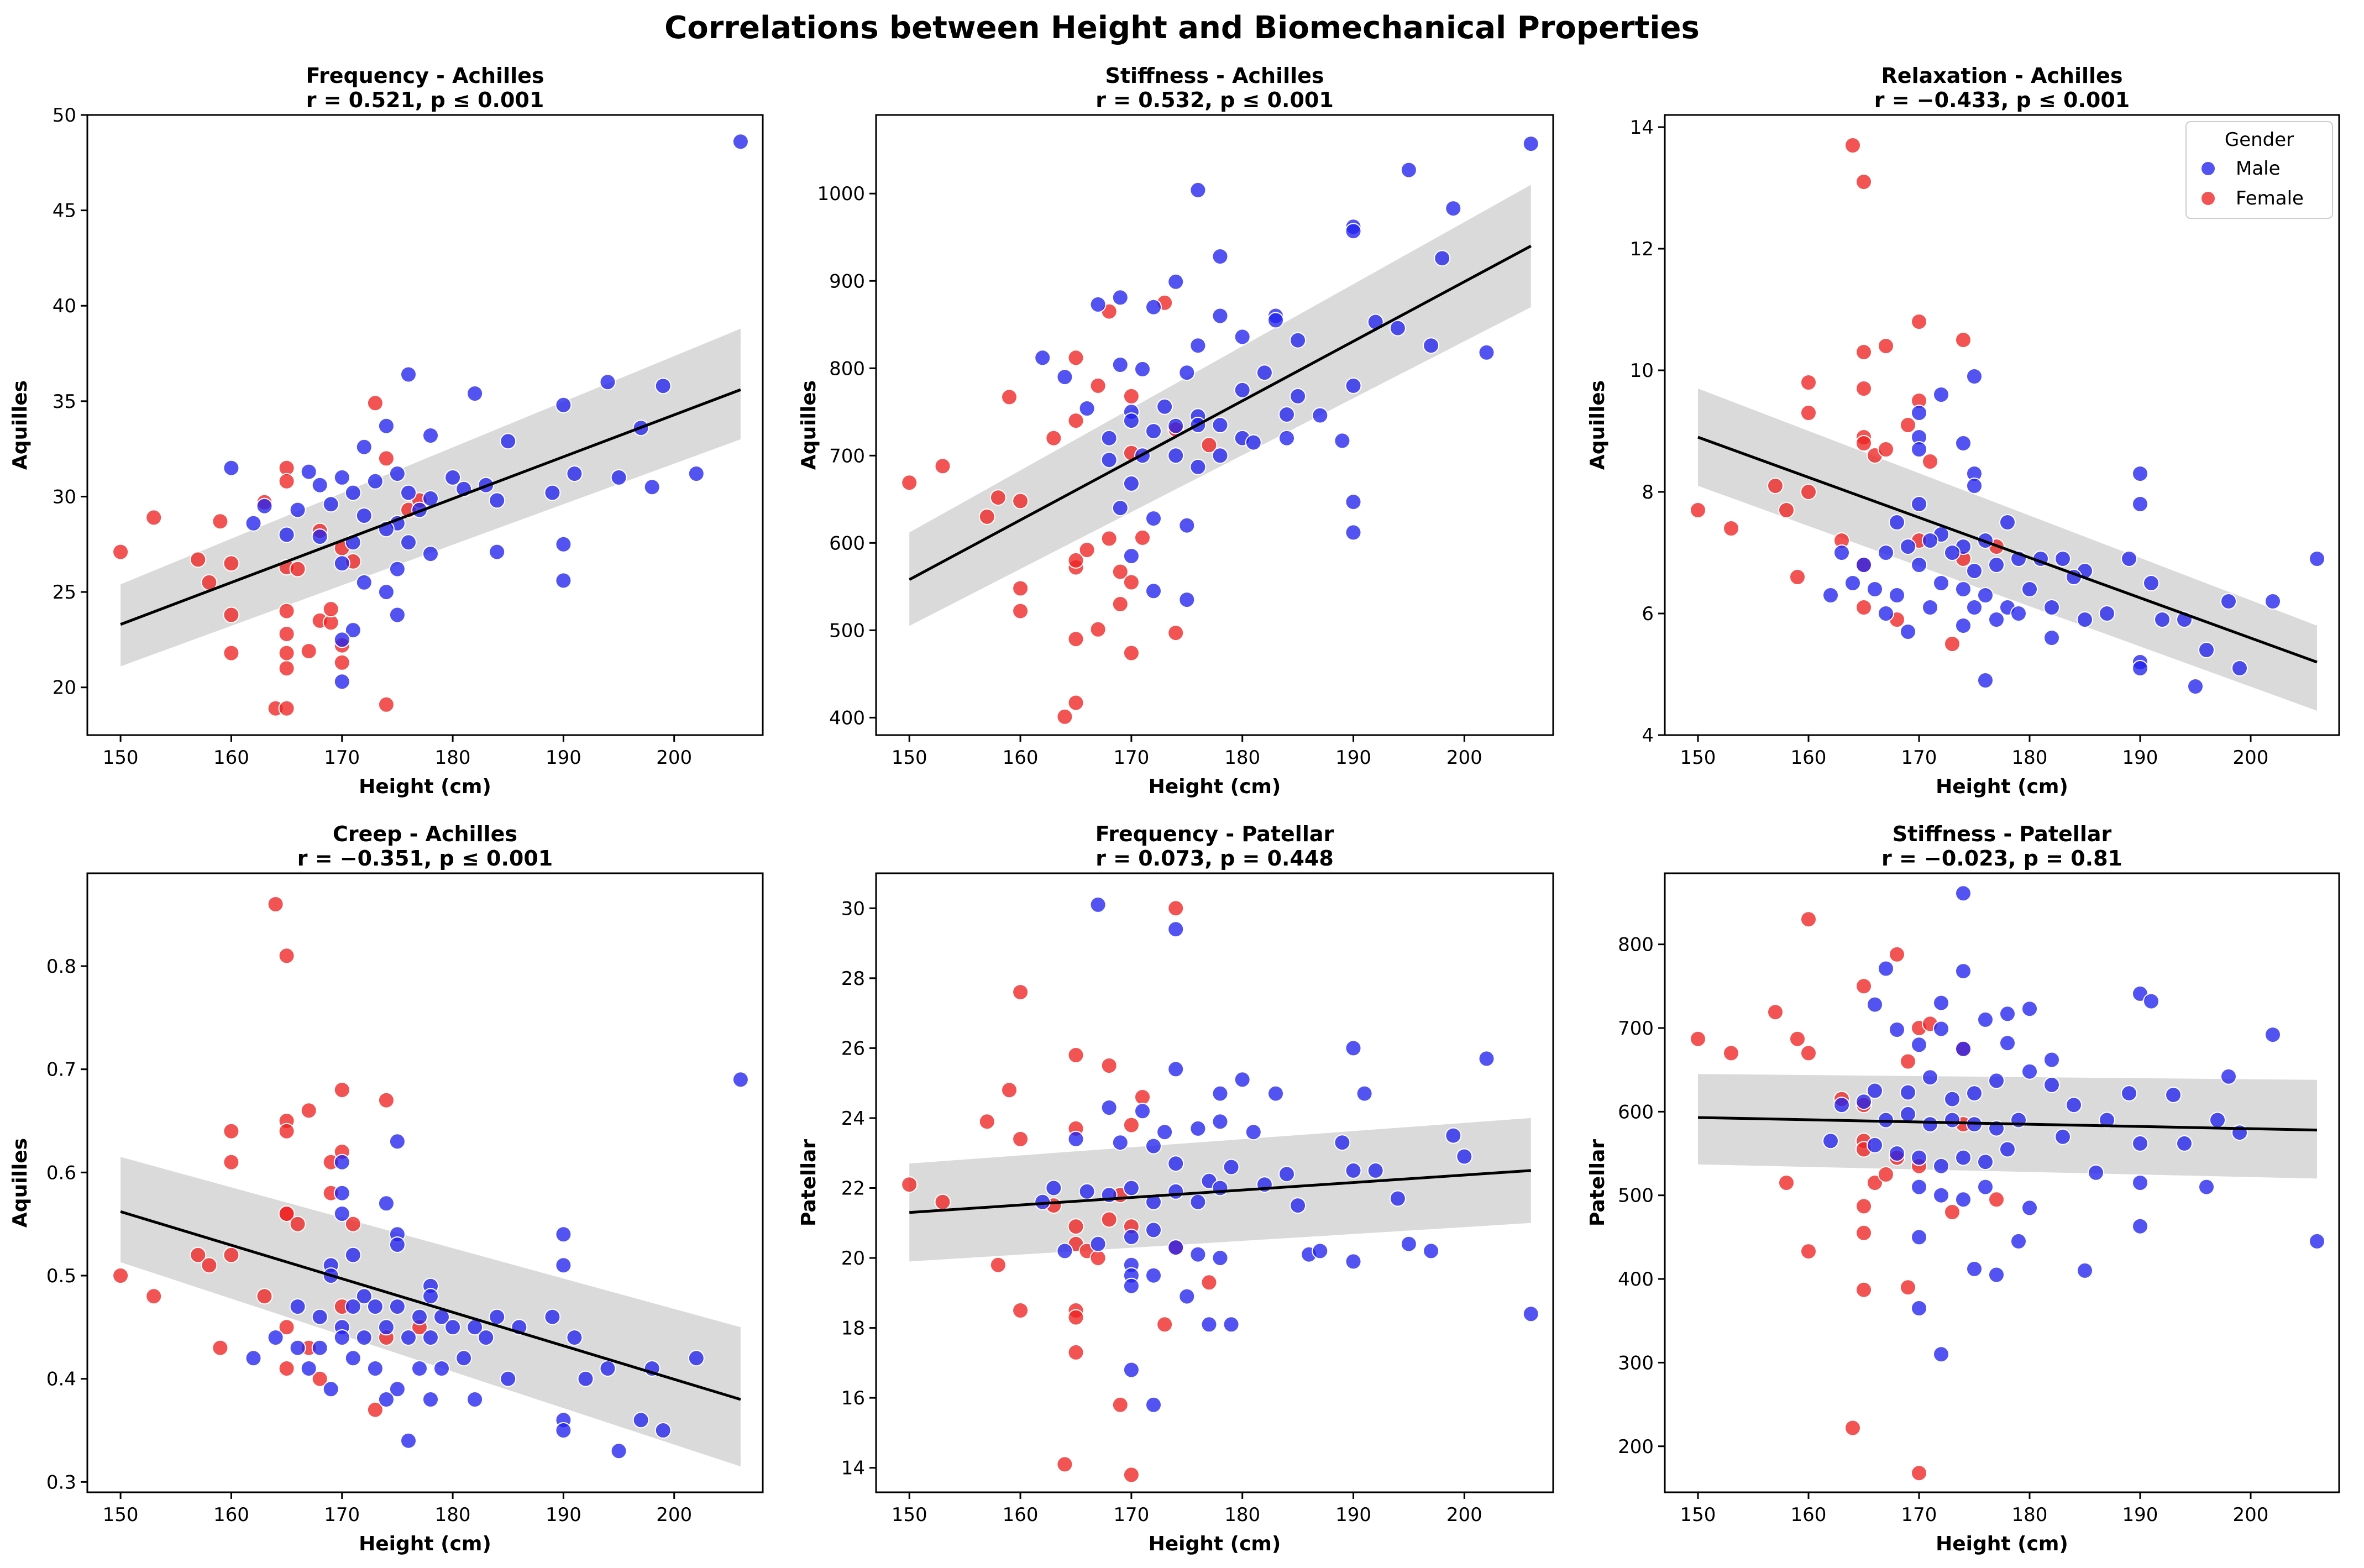 Image resolution: width=2364 pixels, height=1568 pixels. What do you see at coordinates (2208, 198) in the screenshot?
I see `legend-marker-female` at bounding box center [2208, 198].